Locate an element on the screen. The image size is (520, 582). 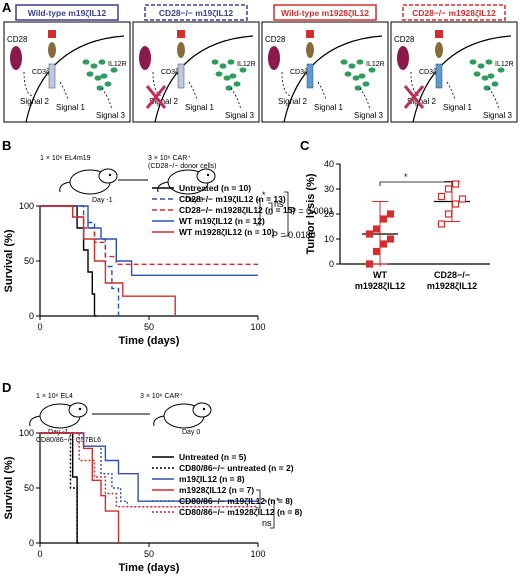
c-category-label: CD28−/− is located at coordinates (452, 275).